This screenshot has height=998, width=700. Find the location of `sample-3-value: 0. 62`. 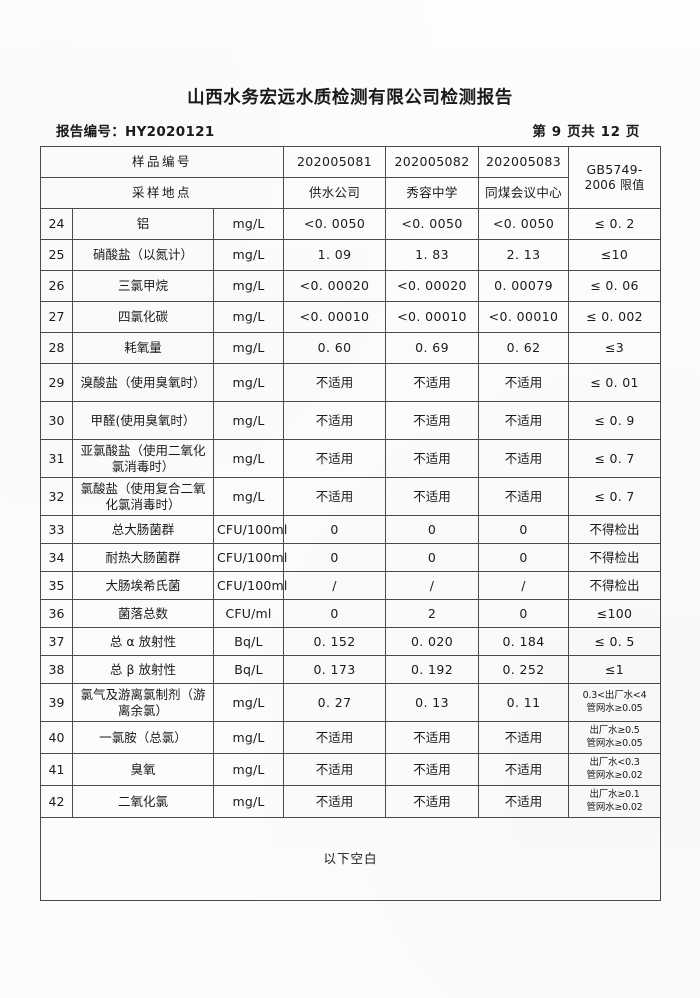

sample-3-value: 0. 62 is located at coordinates (524, 348).